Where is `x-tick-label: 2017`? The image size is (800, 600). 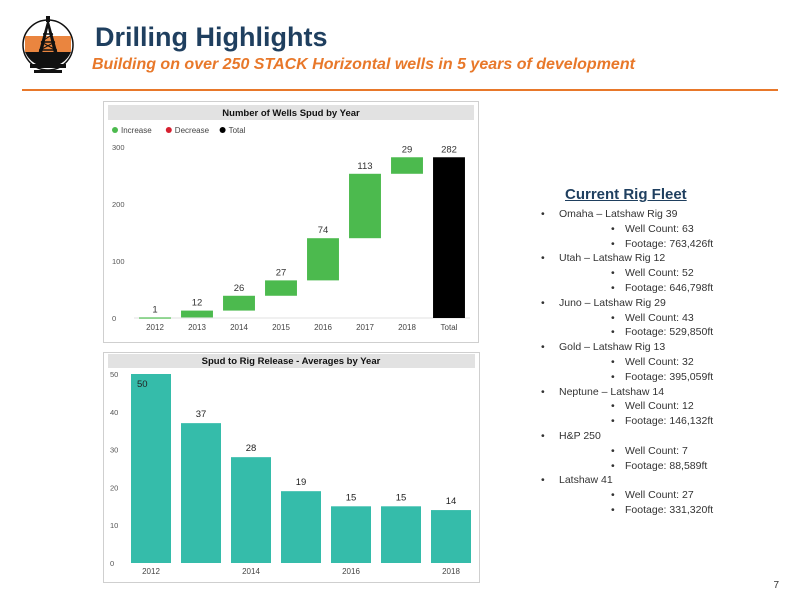 x-tick-label: 2017 is located at coordinates (365, 327).